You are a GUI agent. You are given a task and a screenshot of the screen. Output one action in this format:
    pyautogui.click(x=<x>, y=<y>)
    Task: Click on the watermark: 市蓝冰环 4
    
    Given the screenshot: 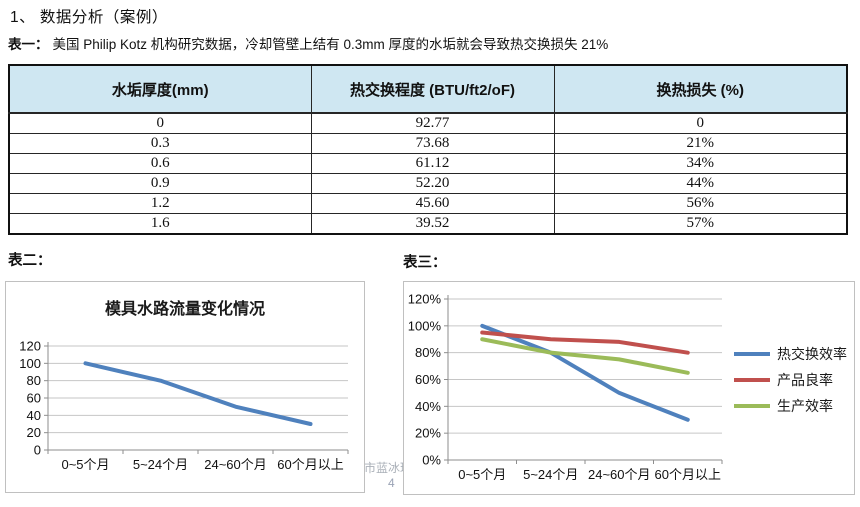 What is the action you would take?
    pyautogui.click(x=388, y=476)
    